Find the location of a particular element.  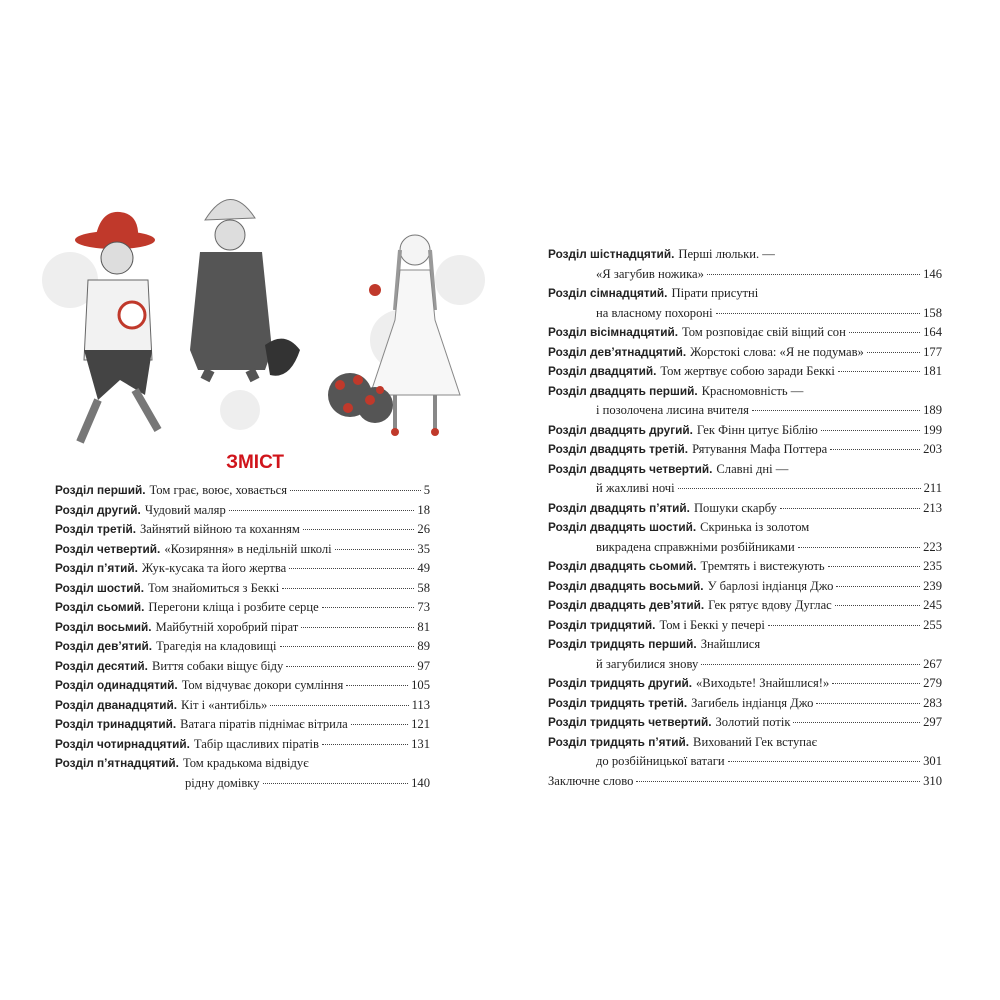

chapter-title: Жук-кусака та його жертва is located at coordinates (214, 568).